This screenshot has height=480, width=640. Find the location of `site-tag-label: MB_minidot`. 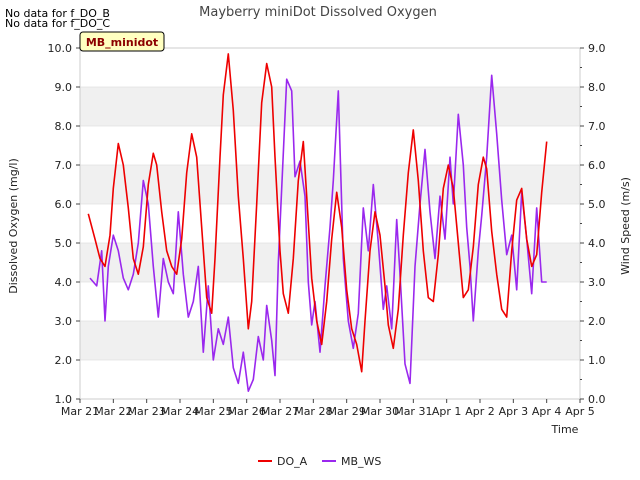

site-tag-label: MB_minidot is located at coordinates (122, 42).